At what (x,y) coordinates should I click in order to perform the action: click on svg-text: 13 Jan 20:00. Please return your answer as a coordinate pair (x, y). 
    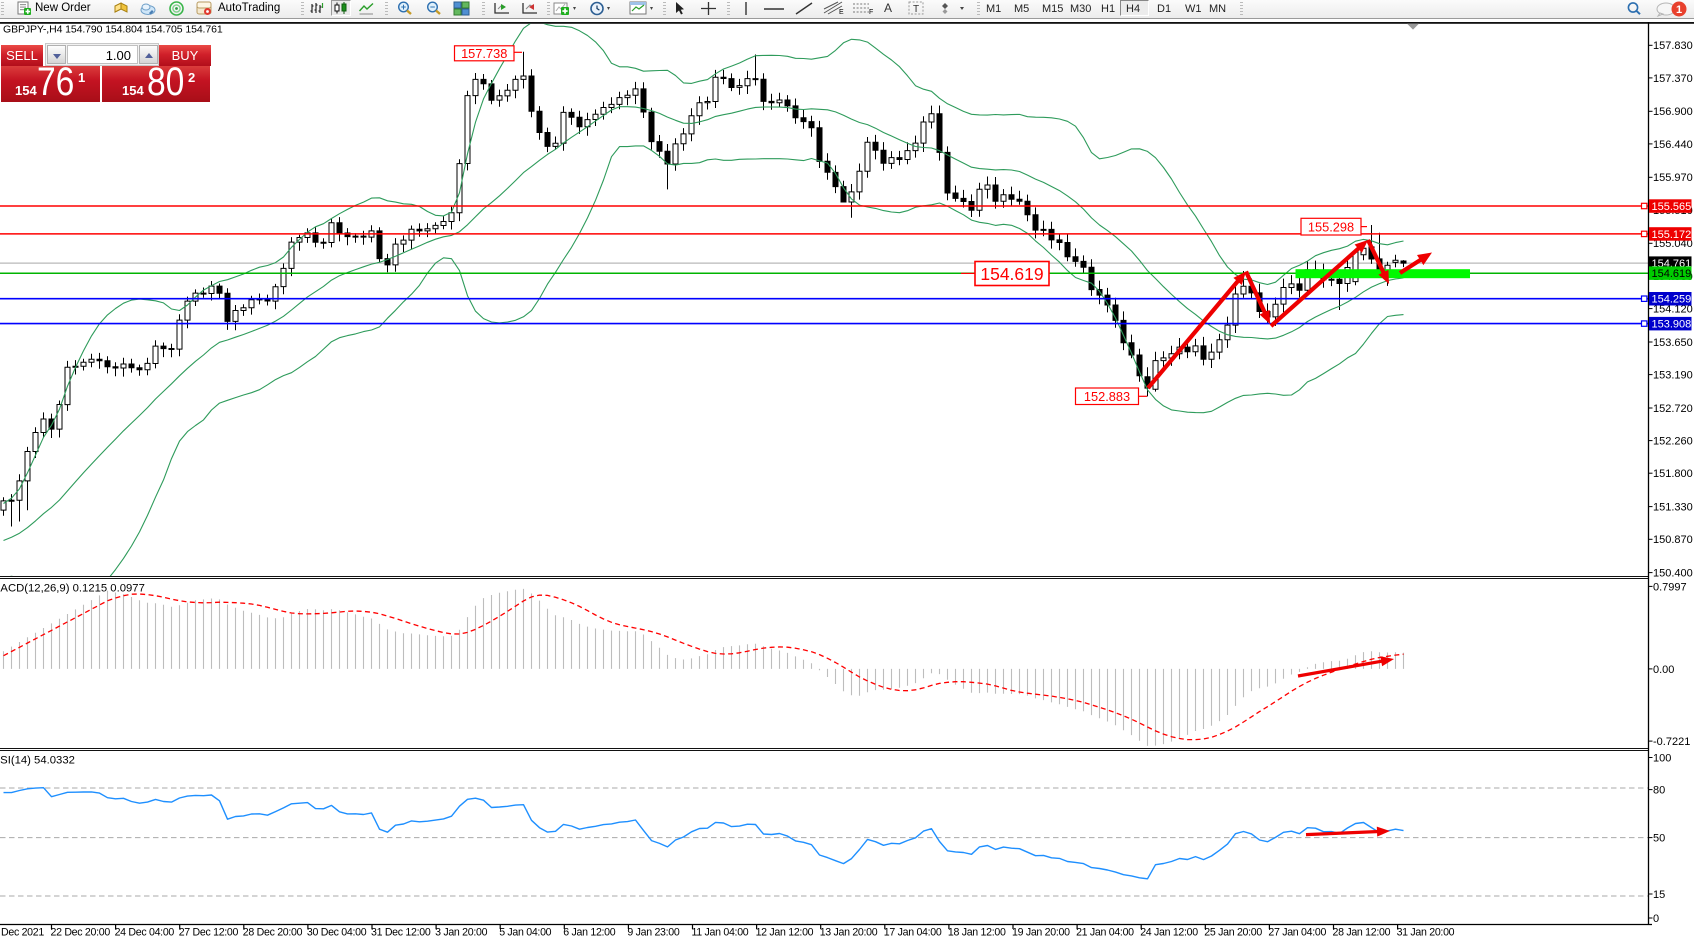
    Looking at the image, I should click on (849, 933).